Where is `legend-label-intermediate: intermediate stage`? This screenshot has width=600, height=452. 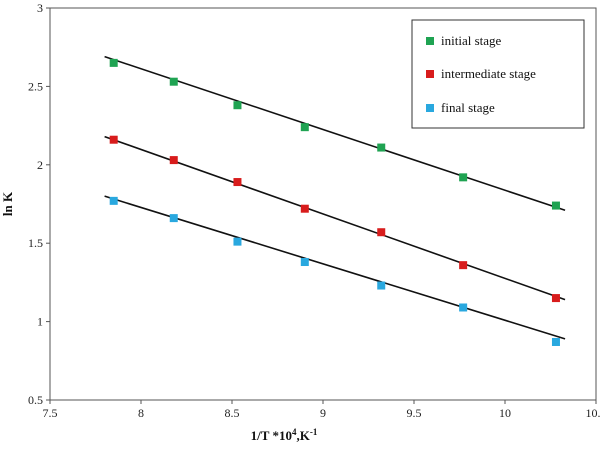 legend-label-intermediate: intermediate stage is located at coordinates (488, 73).